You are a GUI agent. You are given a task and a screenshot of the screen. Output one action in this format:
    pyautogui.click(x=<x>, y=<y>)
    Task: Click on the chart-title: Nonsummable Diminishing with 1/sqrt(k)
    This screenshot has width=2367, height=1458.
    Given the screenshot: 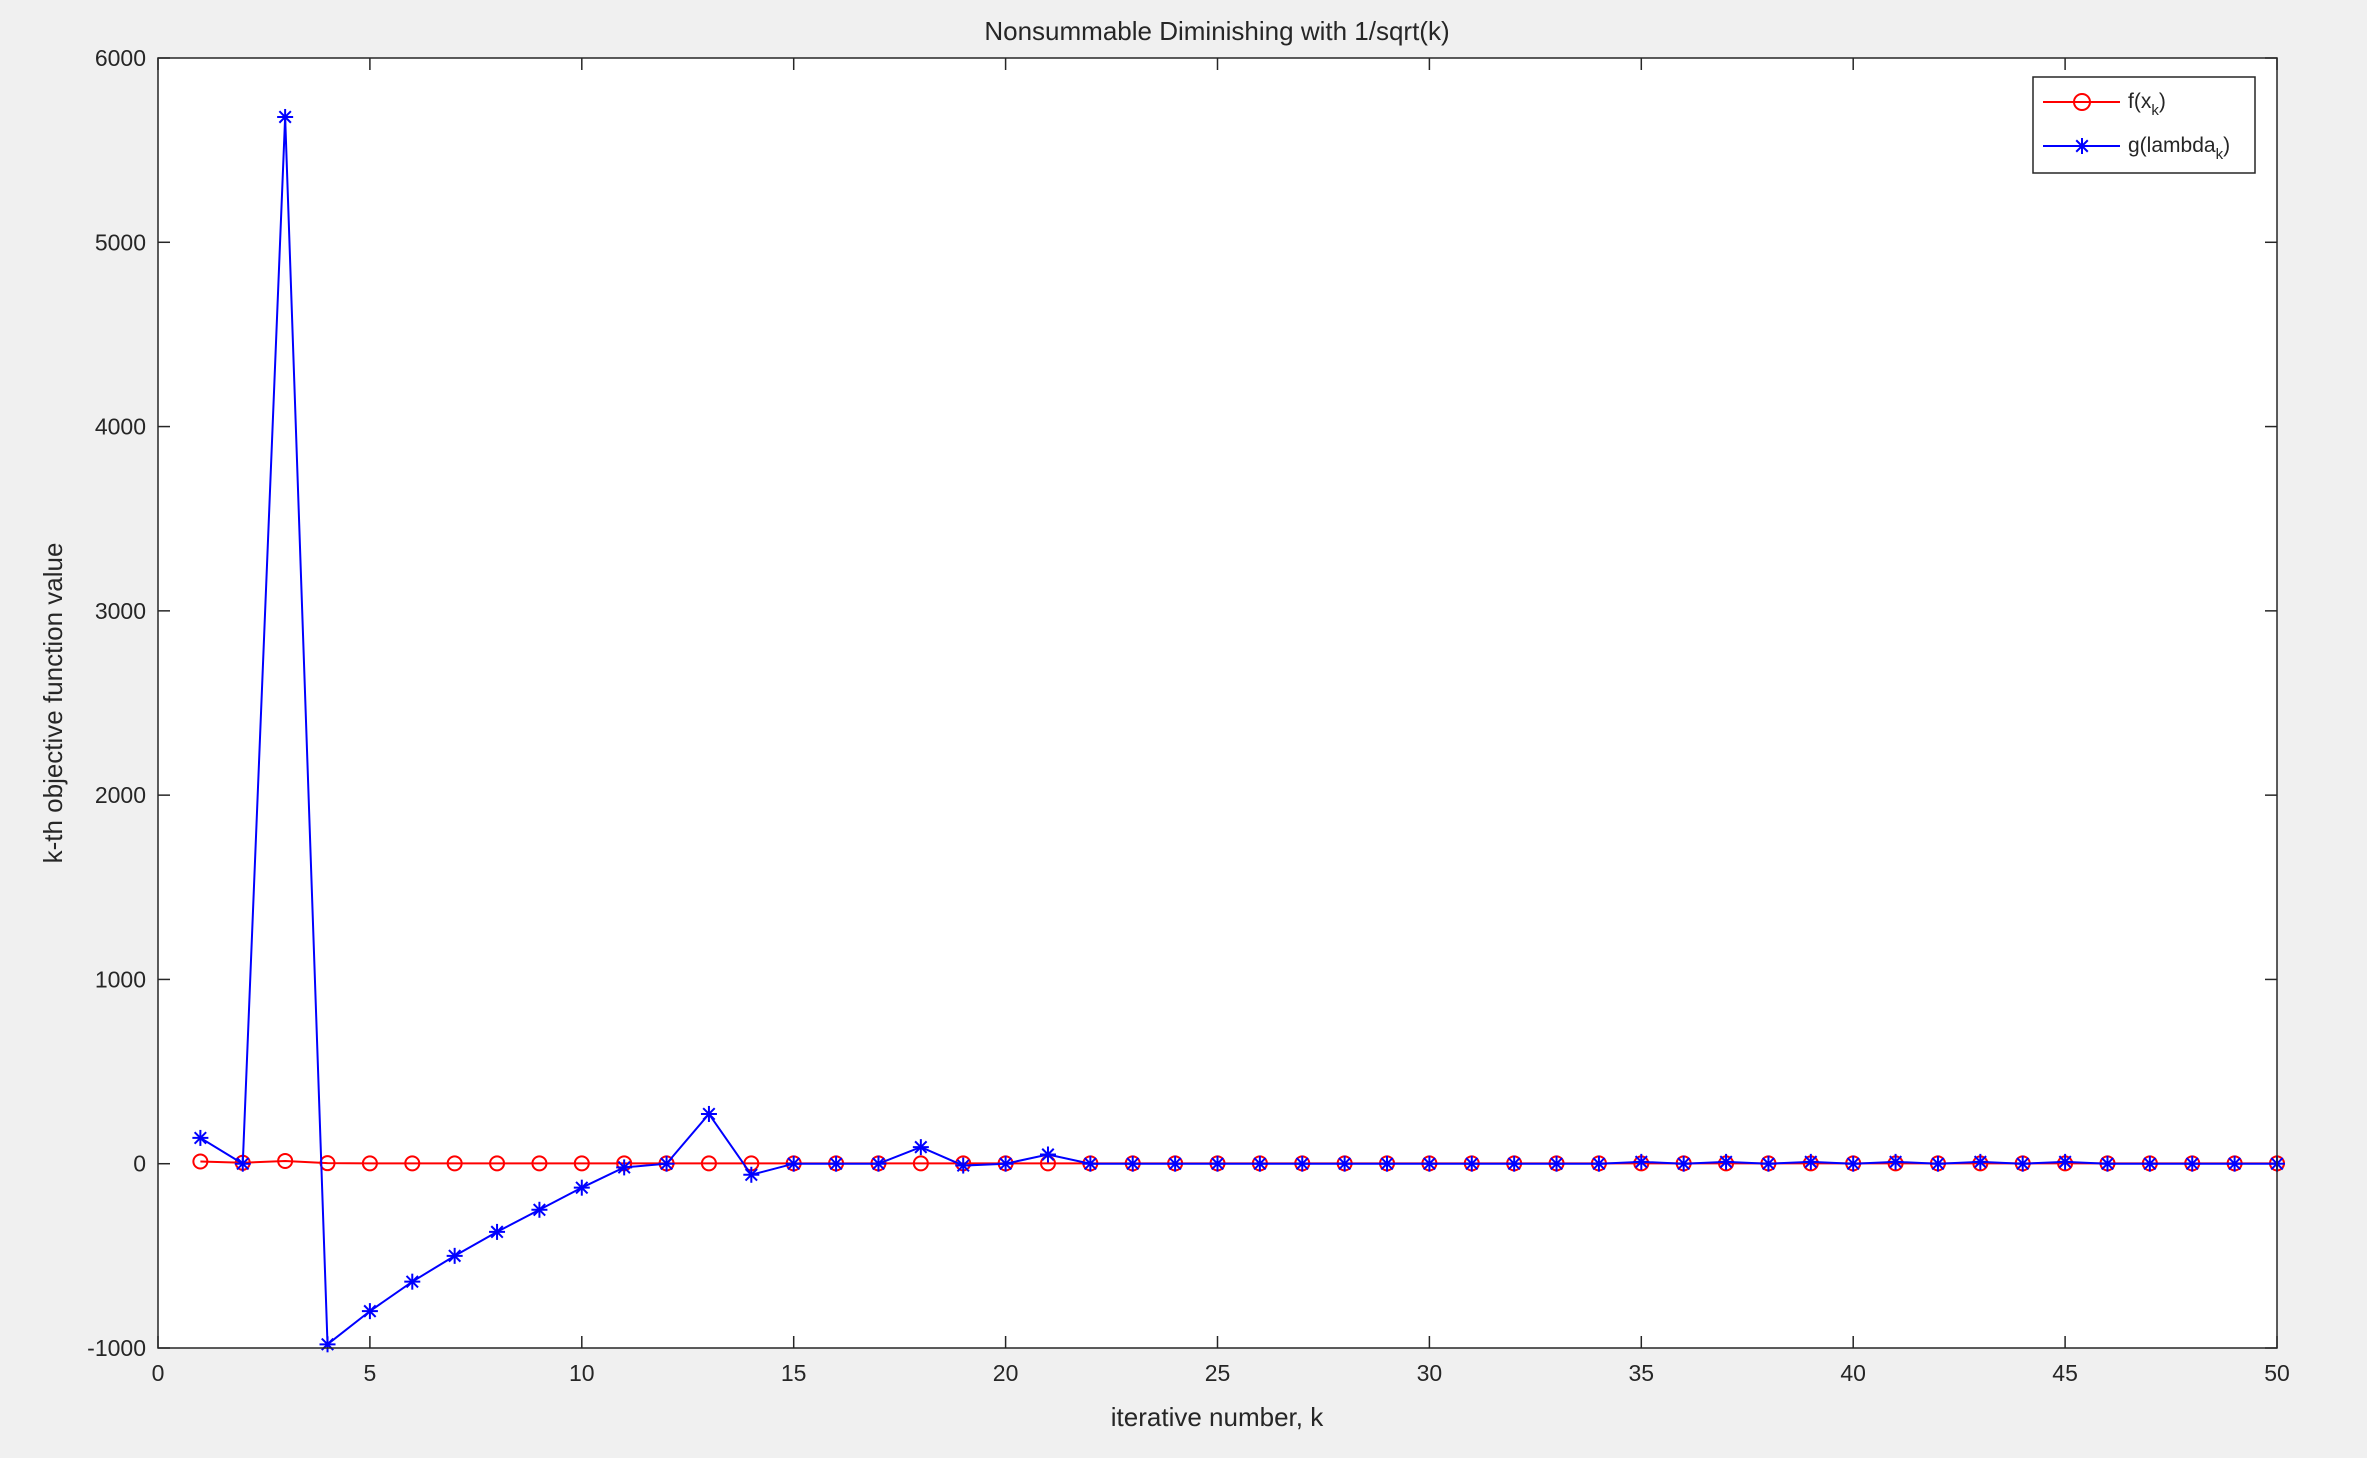 What is the action you would take?
    pyautogui.click(x=1216, y=31)
    